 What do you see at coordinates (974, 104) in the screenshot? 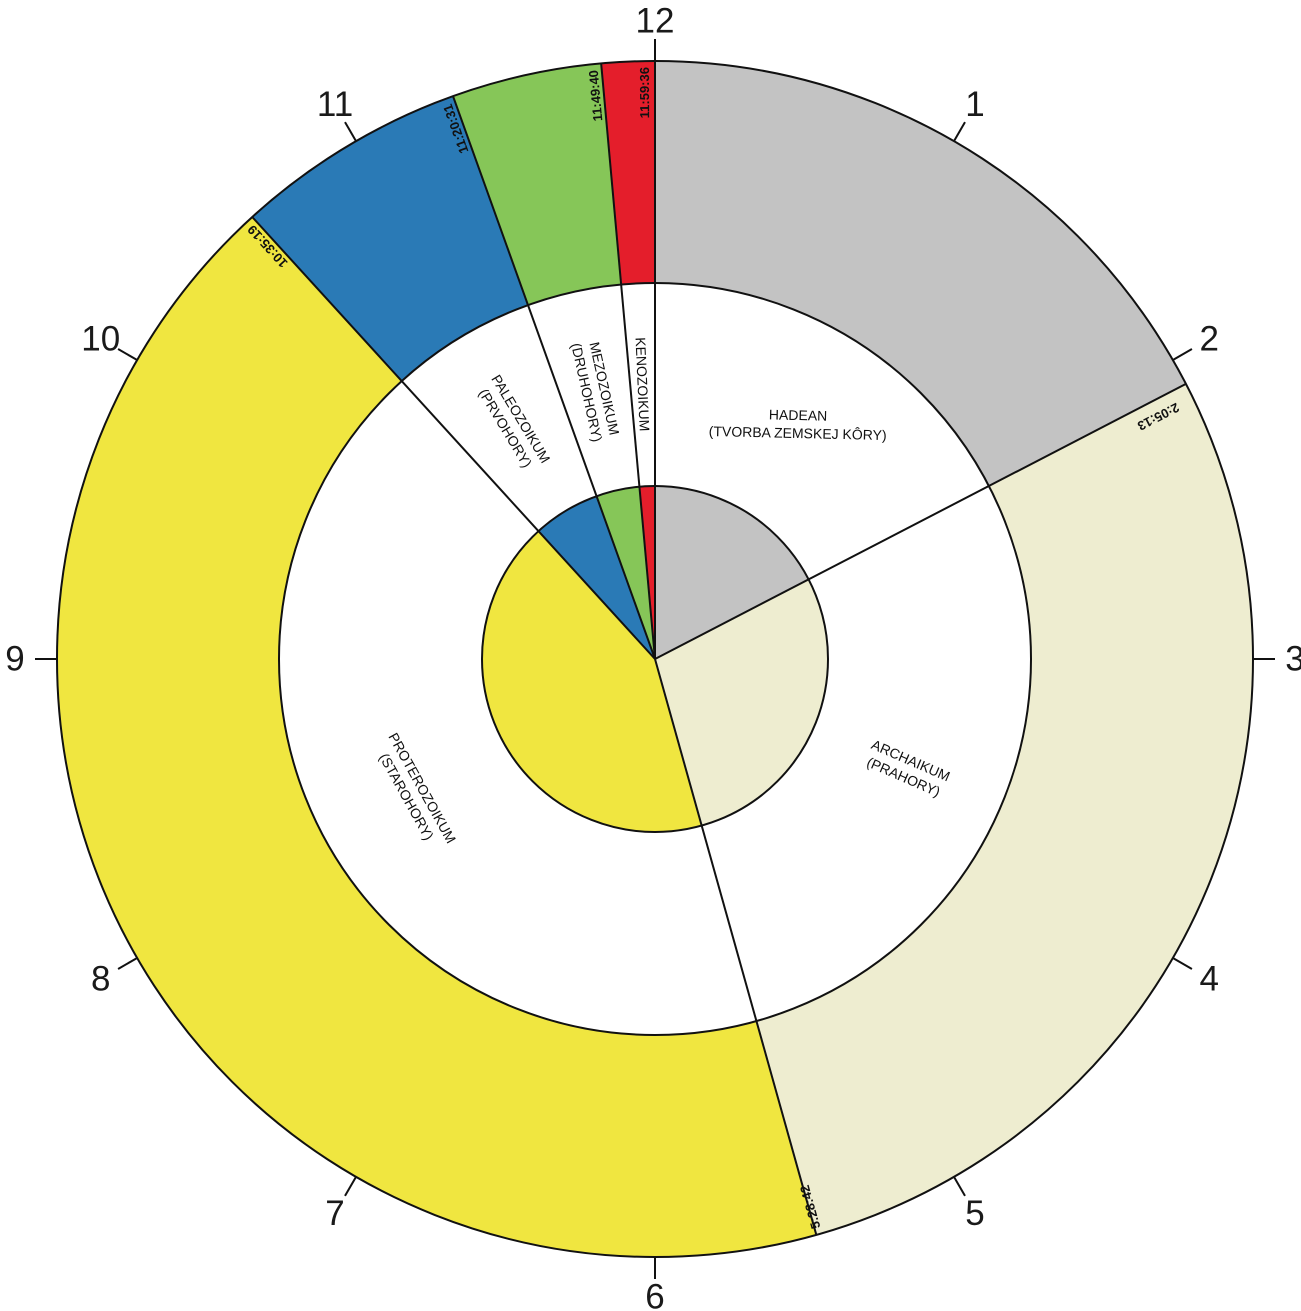
I see `hour-label-1: 1` at bounding box center [974, 104].